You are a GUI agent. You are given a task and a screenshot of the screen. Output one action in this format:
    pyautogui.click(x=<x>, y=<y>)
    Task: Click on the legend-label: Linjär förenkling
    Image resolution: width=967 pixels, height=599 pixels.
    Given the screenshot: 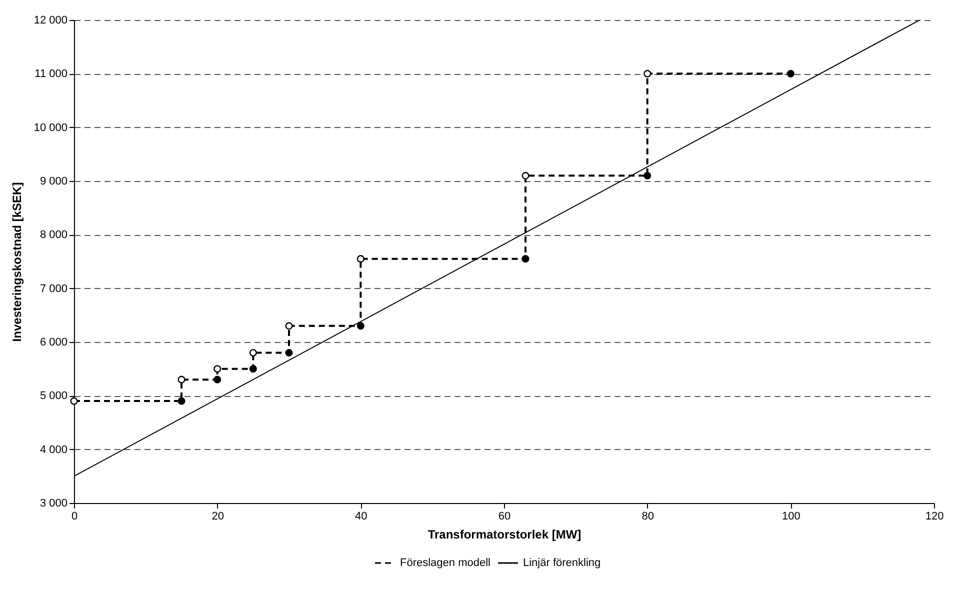 What is the action you would take?
    pyautogui.click(x=562, y=563)
    